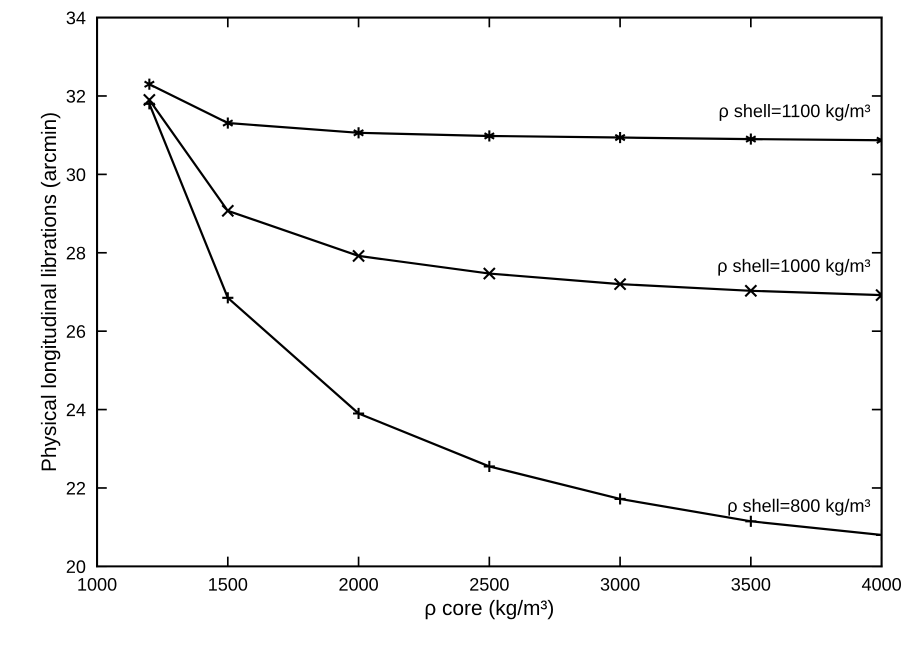 The image size is (907, 651). I want to click on y-tick-label: 20, so click(76, 567).